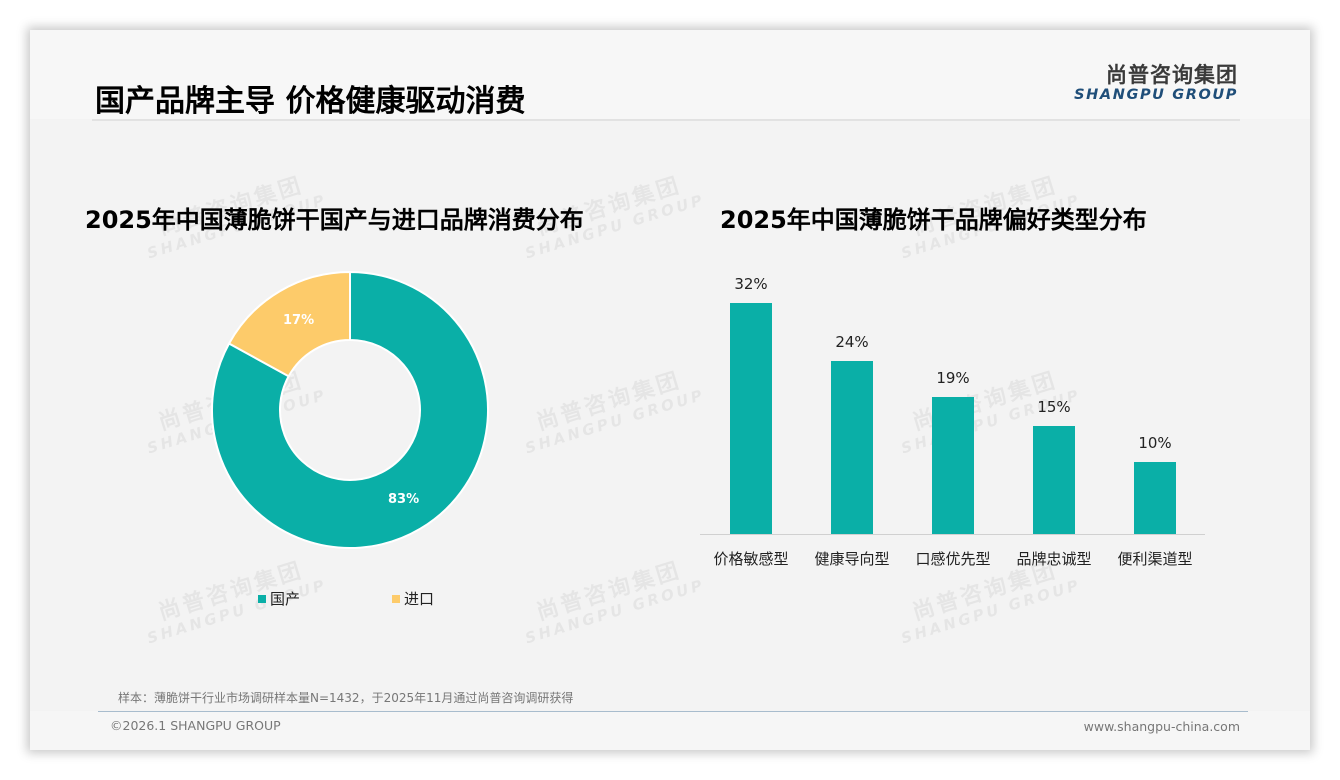  Describe the element at coordinates (673, 711) in the screenshot. I see `footer-divider` at that location.